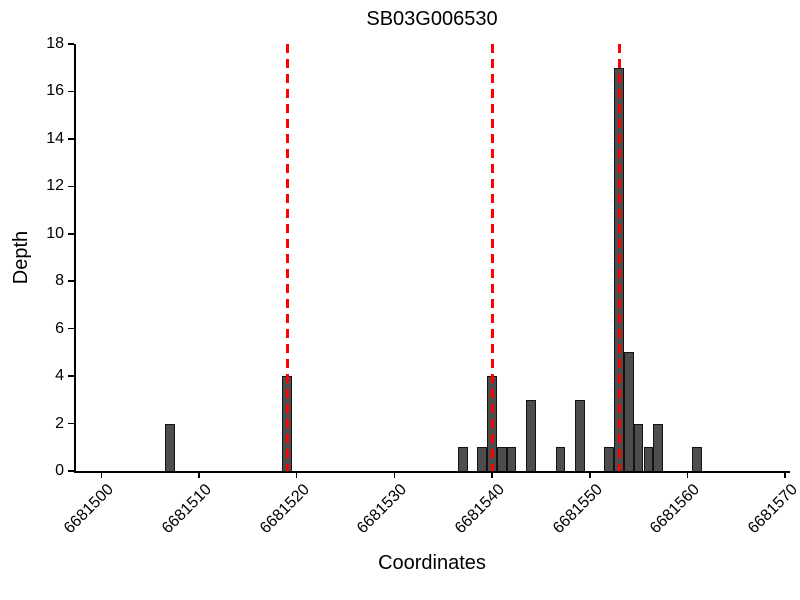 This screenshot has width=800, height=600. I want to click on y-tick-label: 0, so click(59, 470).